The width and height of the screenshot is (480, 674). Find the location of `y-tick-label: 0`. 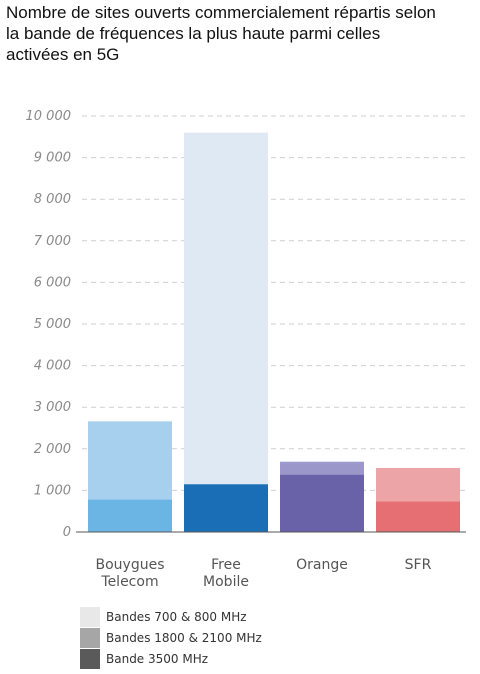

y-tick-label: 0 is located at coordinates (67, 532).